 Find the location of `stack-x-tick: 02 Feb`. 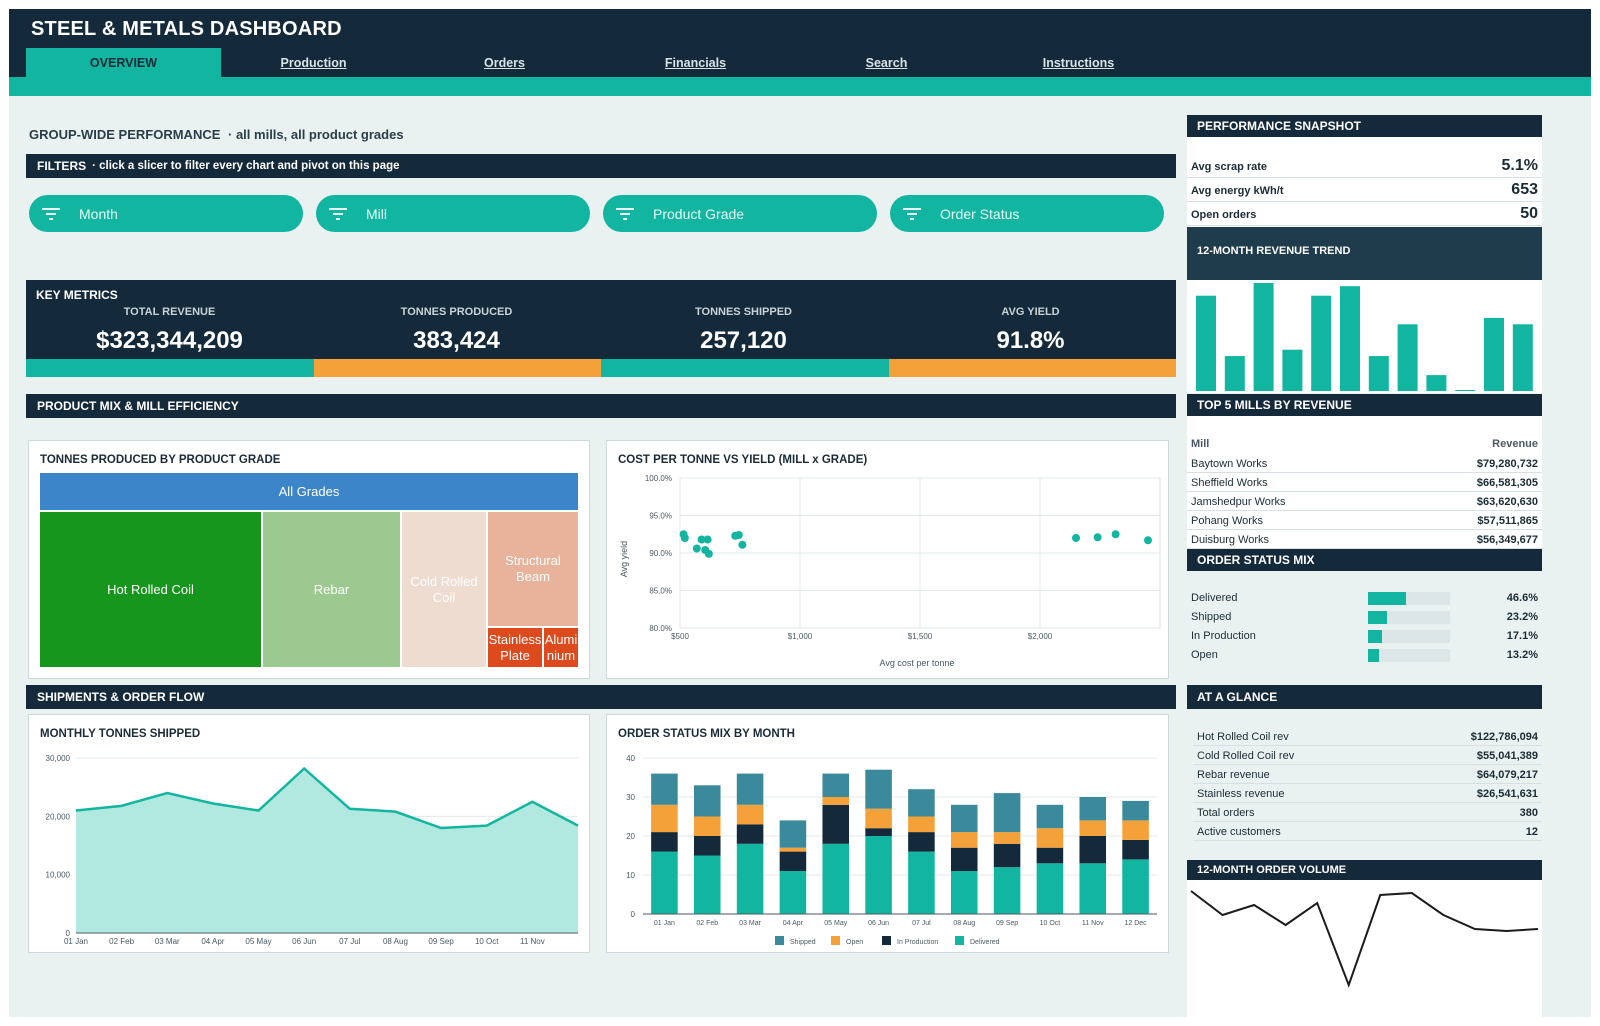

stack-x-tick: 02 Feb is located at coordinates (707, 923).